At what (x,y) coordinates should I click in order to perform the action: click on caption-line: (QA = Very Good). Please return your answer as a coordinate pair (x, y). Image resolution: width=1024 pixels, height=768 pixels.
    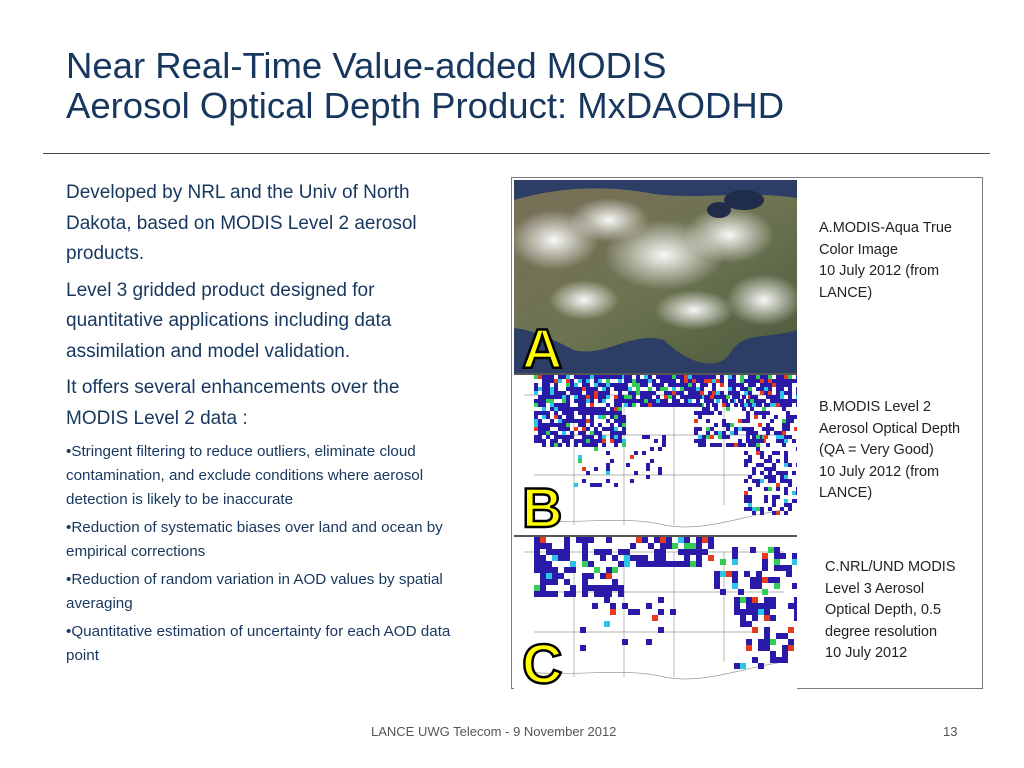
    Looking at the image, I should click on (876, 450).